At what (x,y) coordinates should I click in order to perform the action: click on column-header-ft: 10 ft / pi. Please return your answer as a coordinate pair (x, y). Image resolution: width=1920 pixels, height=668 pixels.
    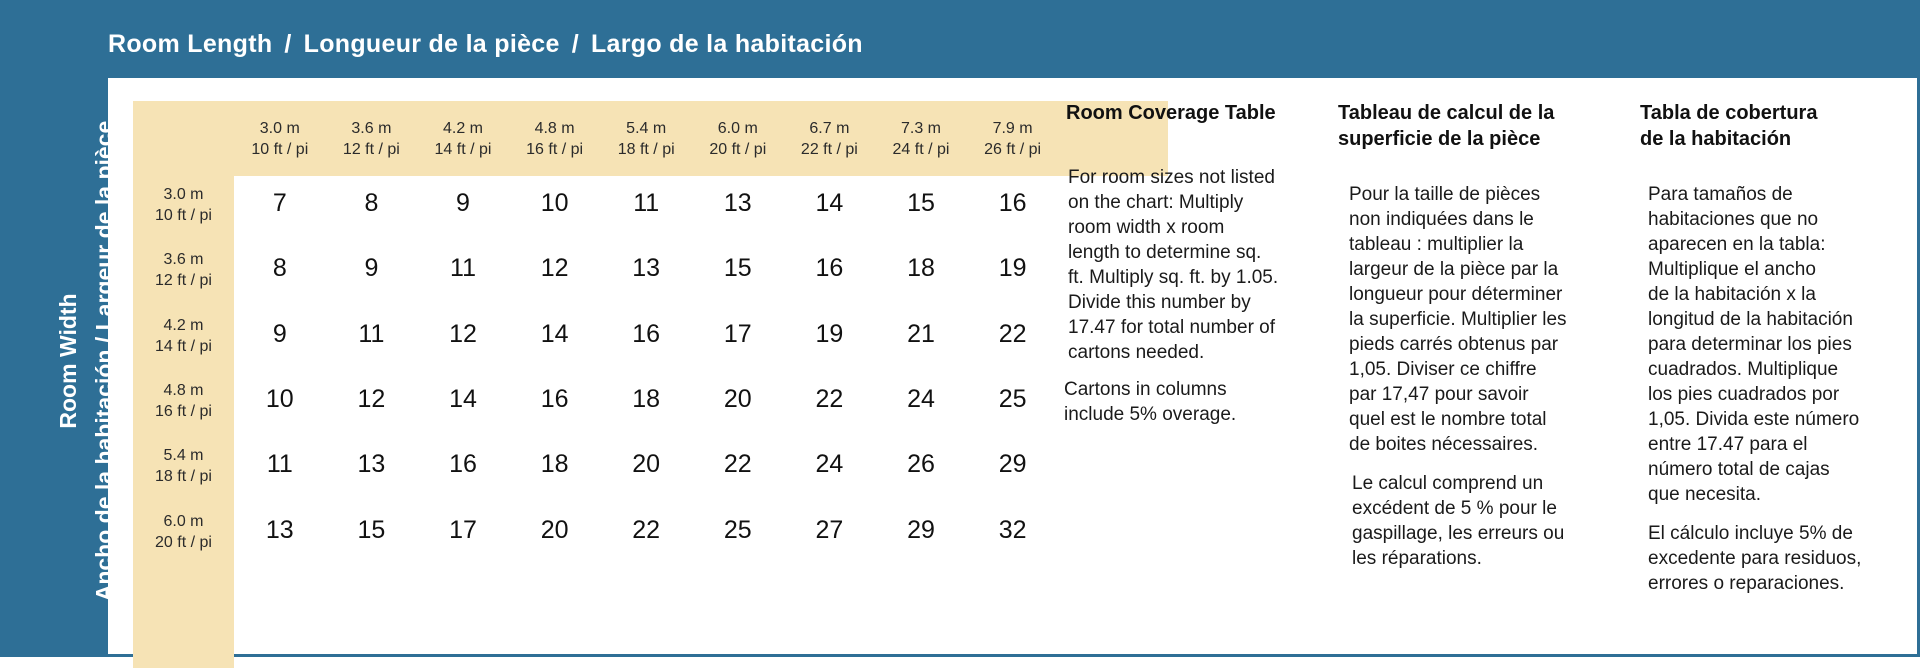
    Looking at the image, I should click on (280, 149).